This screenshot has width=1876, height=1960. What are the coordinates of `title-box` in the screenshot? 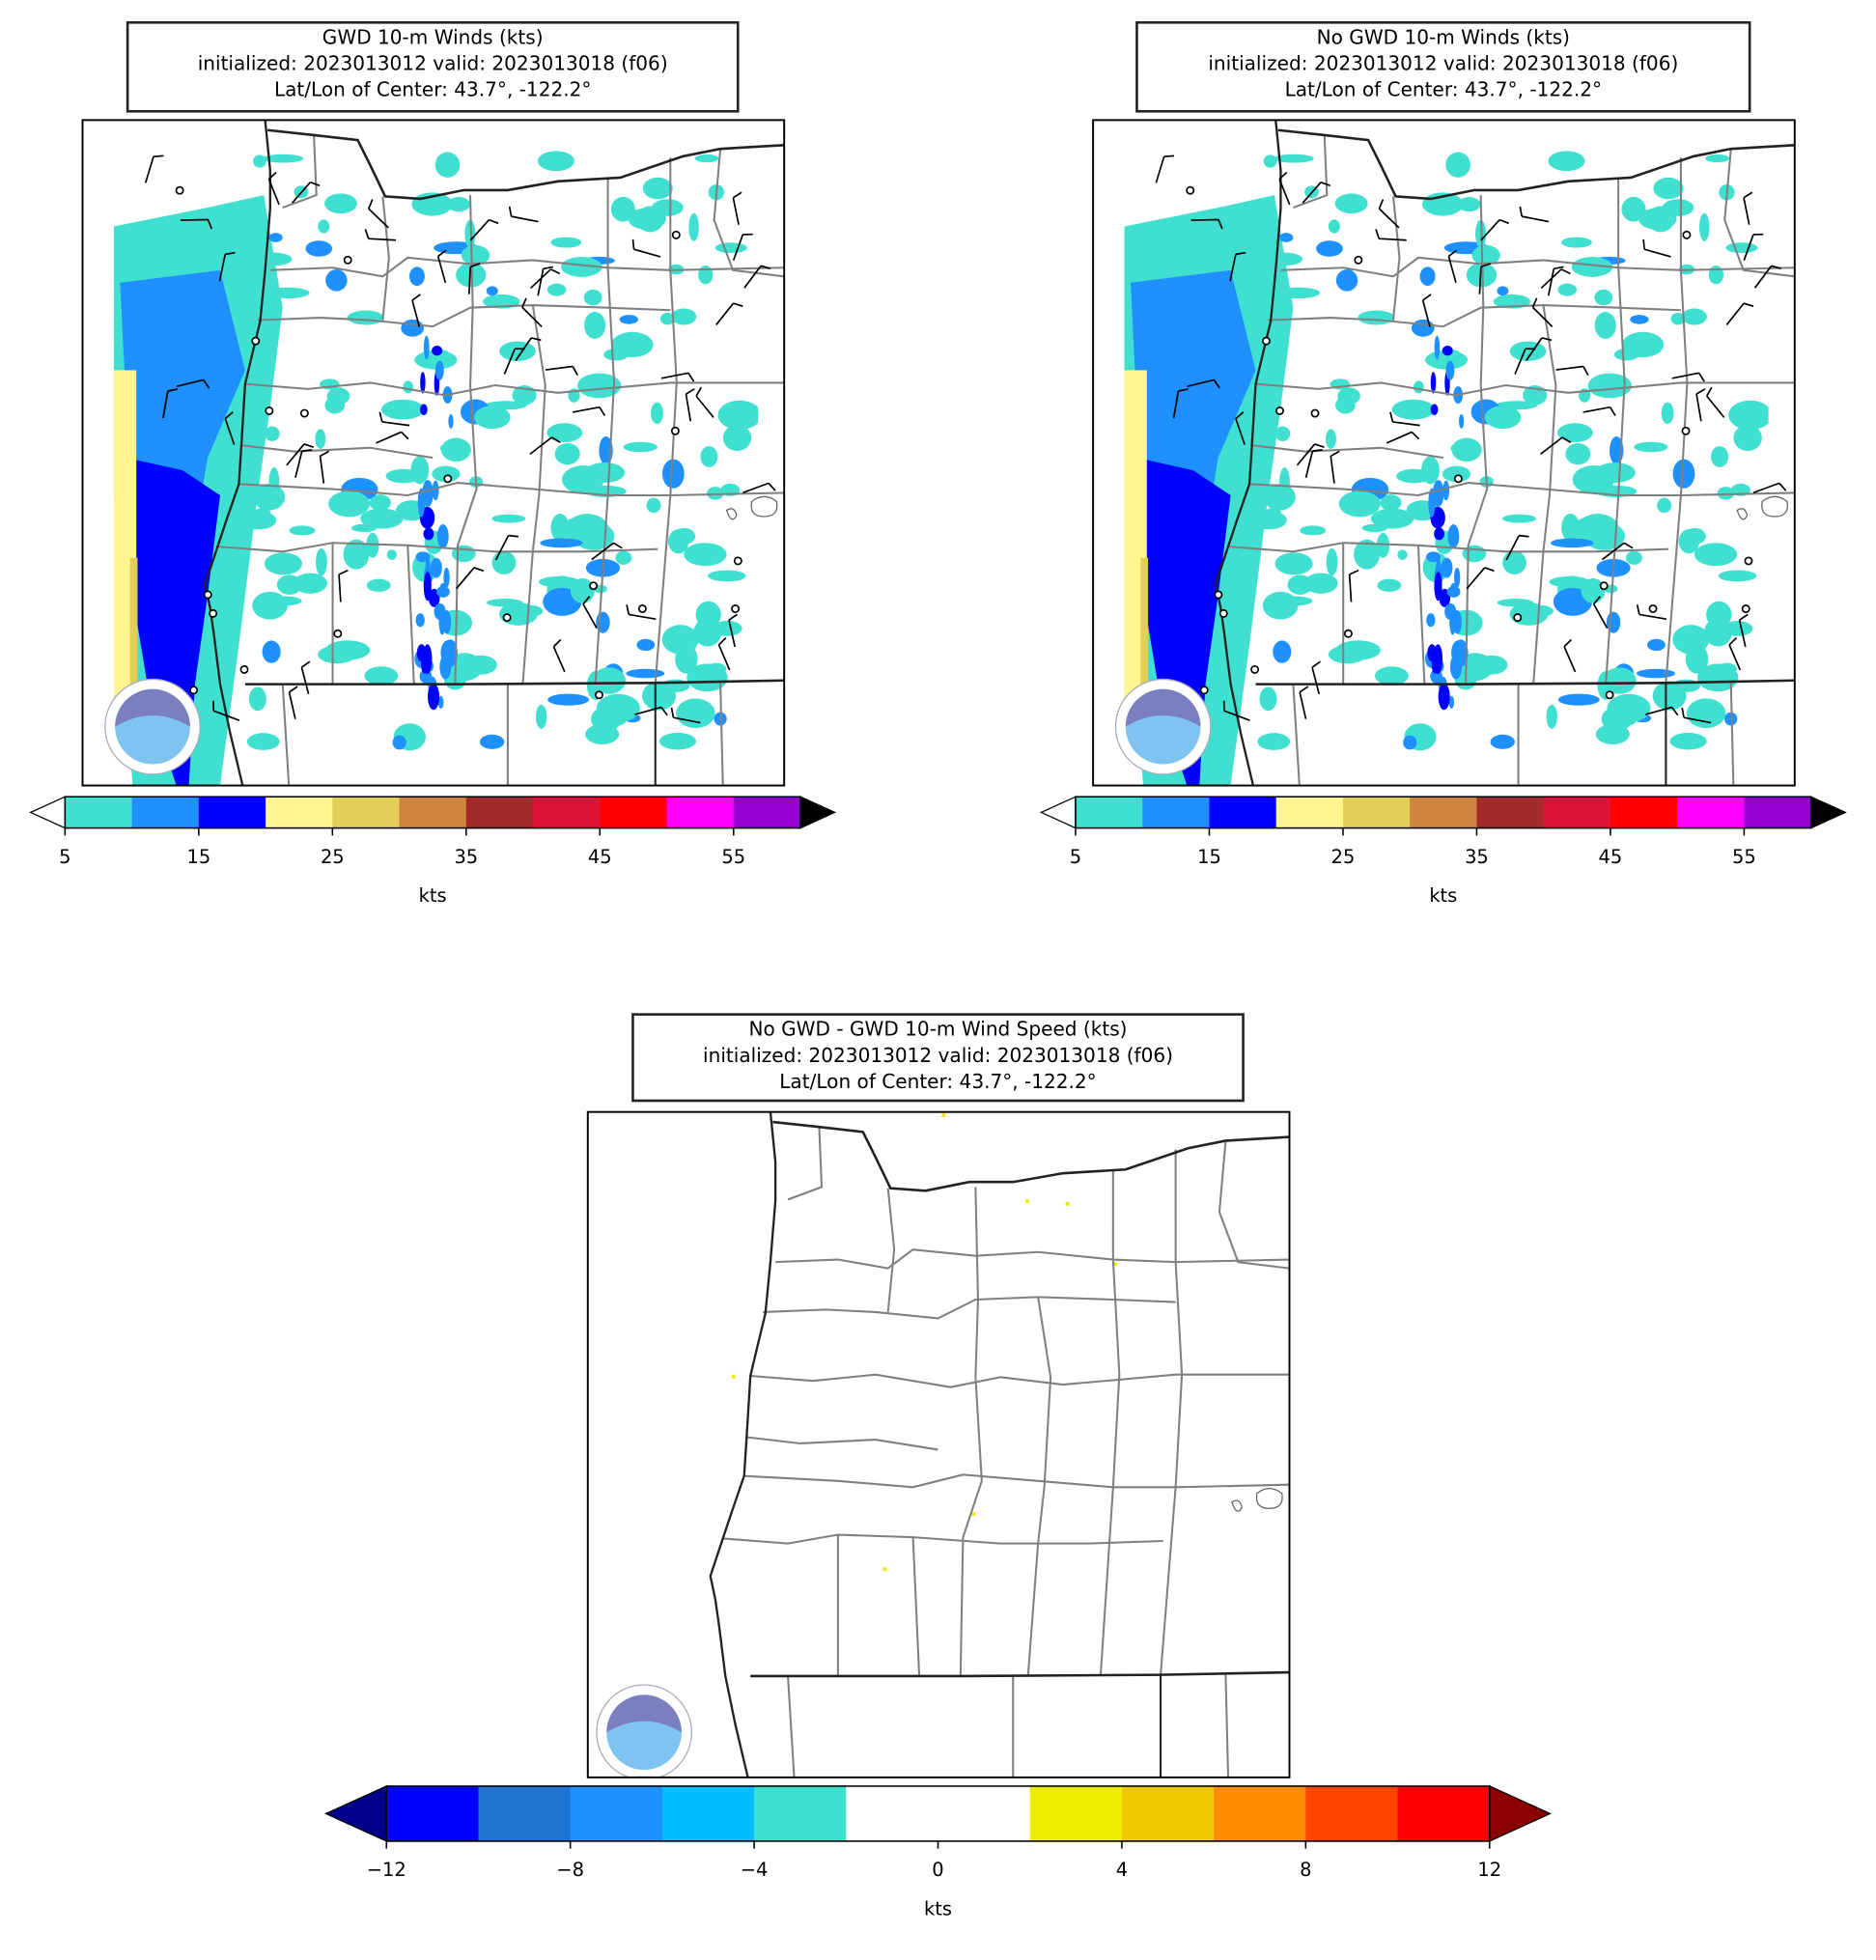 It's located at (433, 67).